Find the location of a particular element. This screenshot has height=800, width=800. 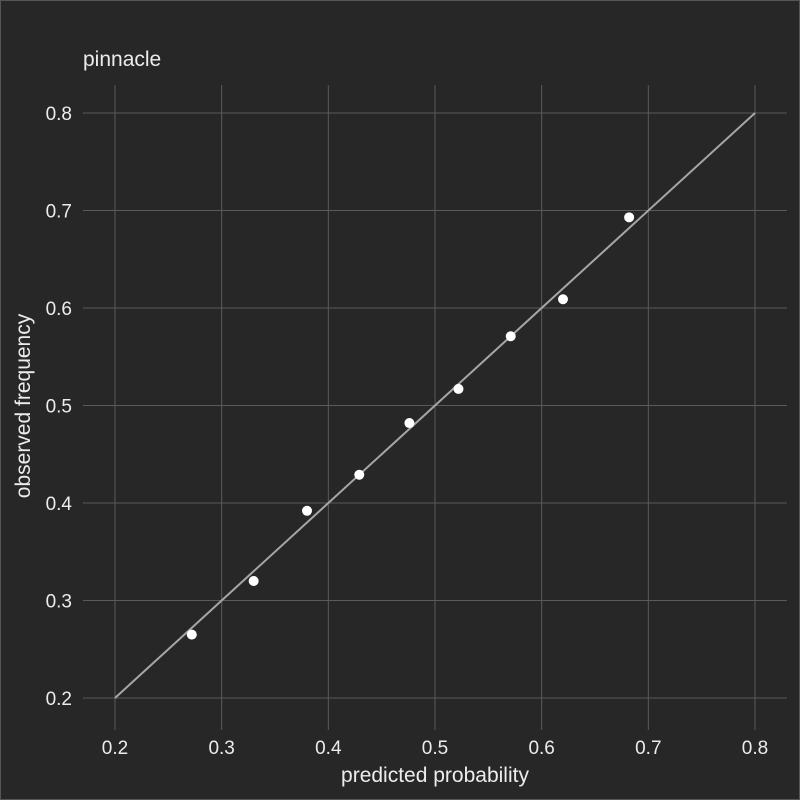

x-tick-label: 0.7 is located at coordinates (648, 748).